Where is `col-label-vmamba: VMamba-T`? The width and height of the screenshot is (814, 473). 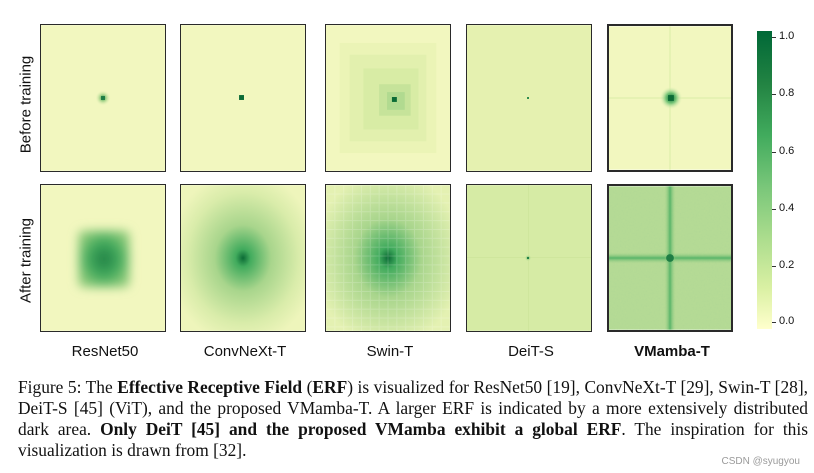
col-label-vmamba: VMamba-T is located at coordinates (672, 351).